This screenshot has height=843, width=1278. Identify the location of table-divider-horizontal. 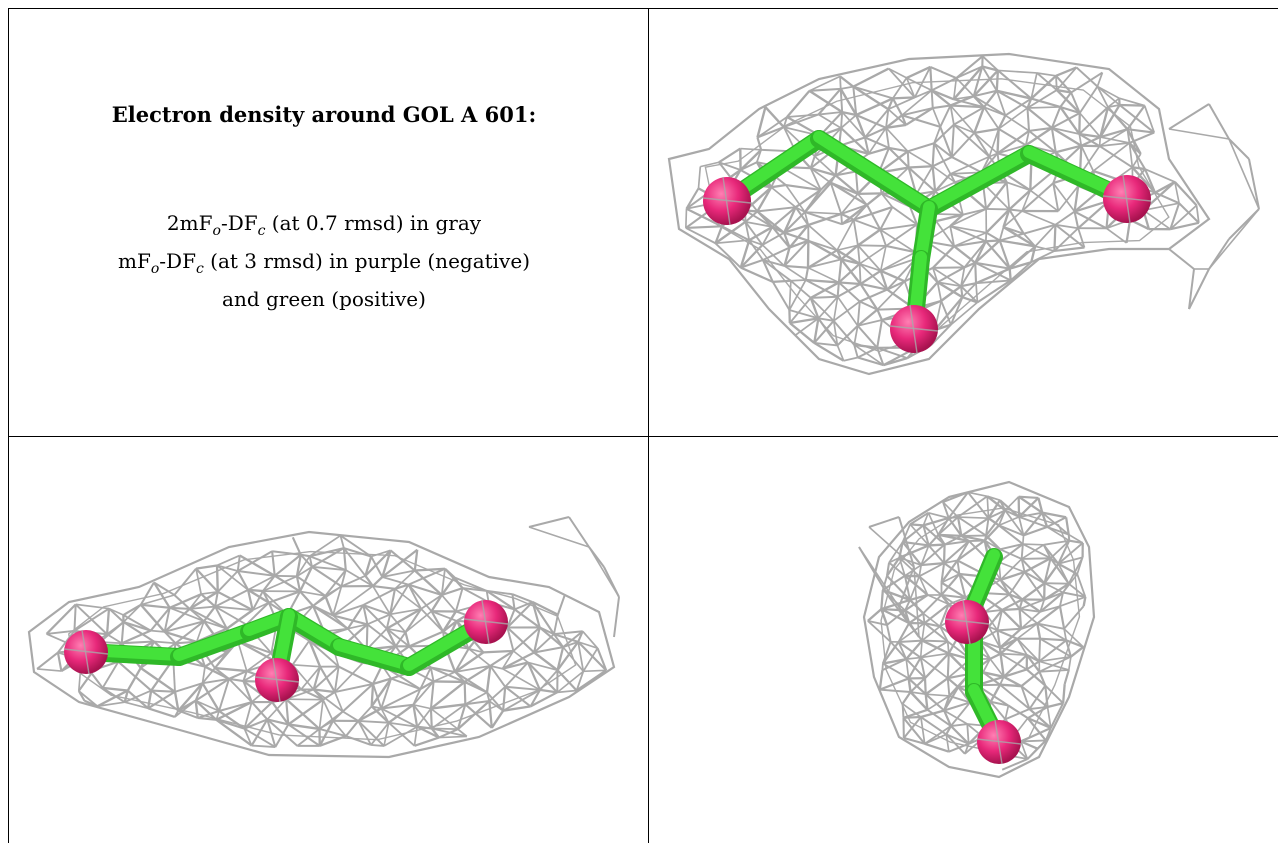
(643, 436).